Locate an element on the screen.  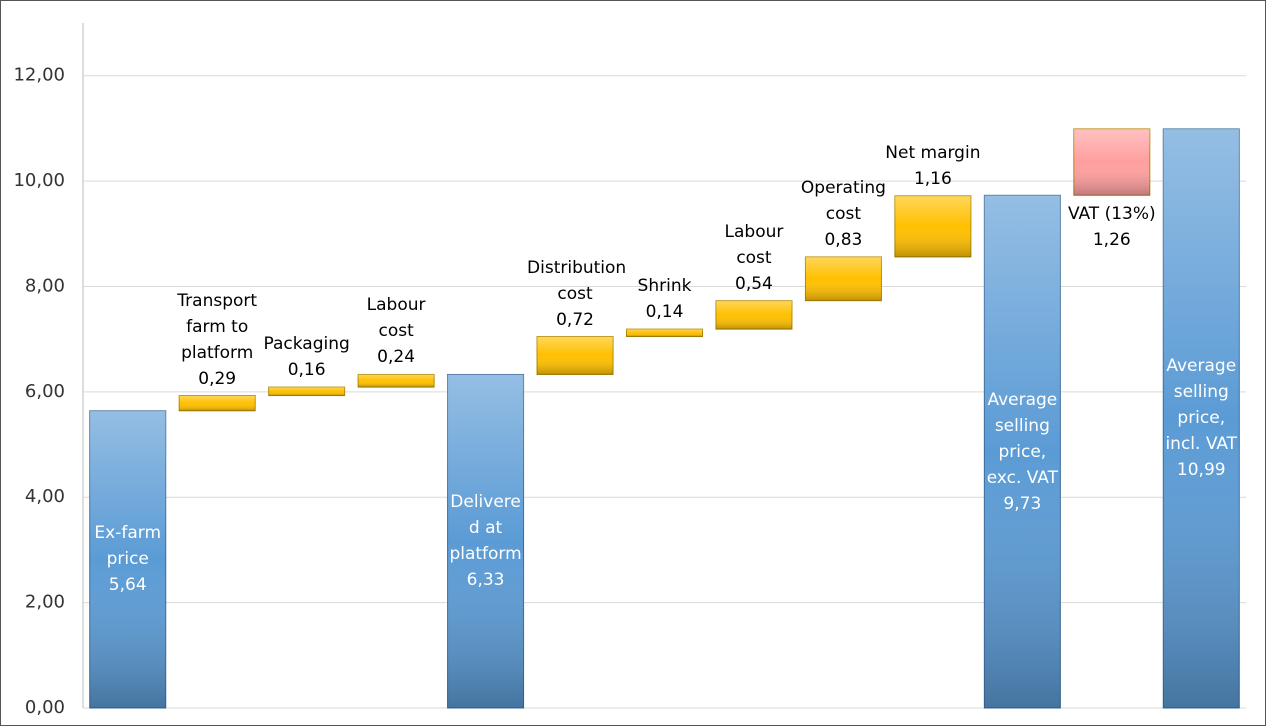
bar-label: Ex-farm price 5,64 is located at coordinates (128, 559).